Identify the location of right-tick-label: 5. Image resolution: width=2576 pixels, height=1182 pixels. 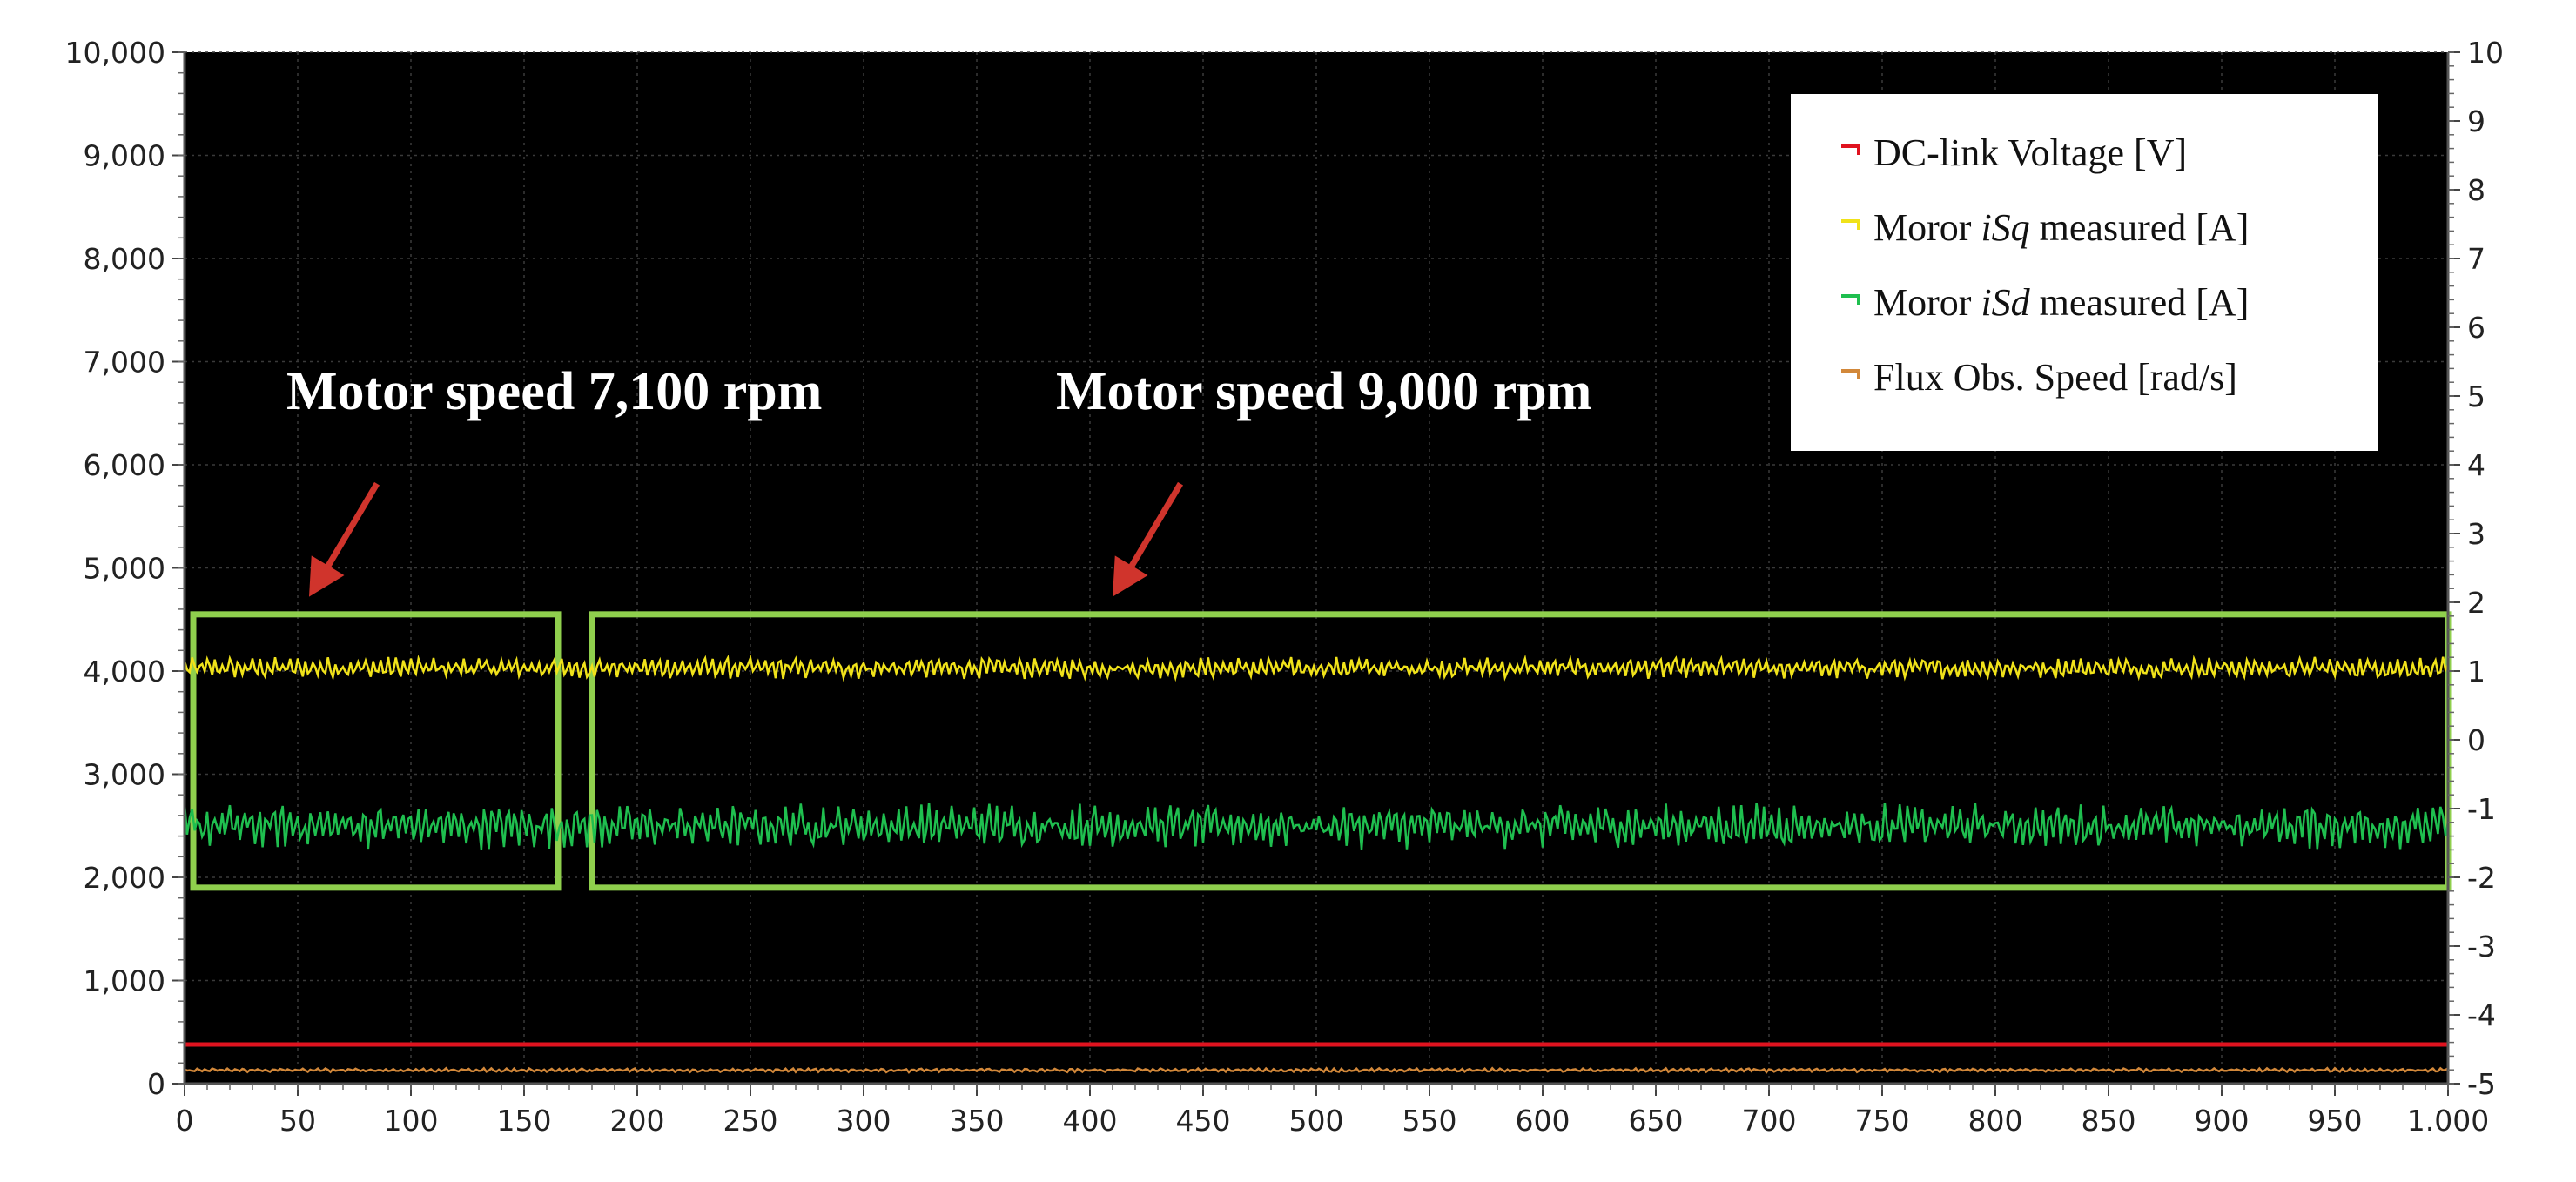
(2476, 396).